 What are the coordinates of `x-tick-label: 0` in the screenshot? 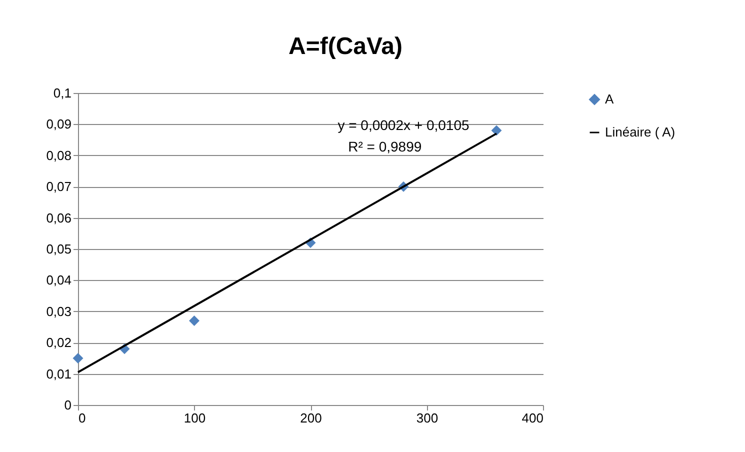 It's located at (82, 418).